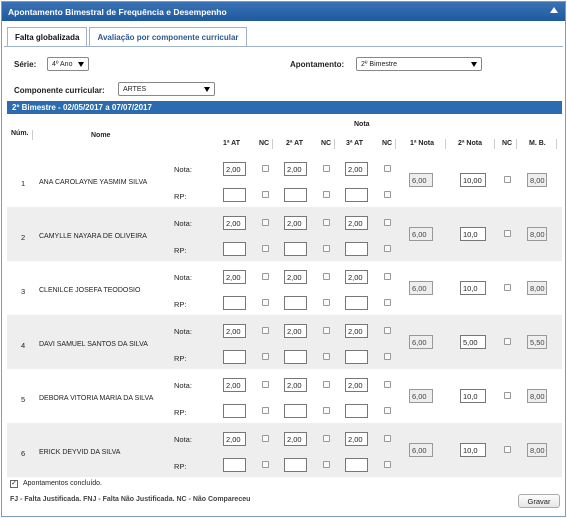 The height and width of the screenshot is (518, 567). What do you see at coordinates (82, 107) in the screenshot?
I see `period-text: 2º Bimestre - 02/05/2017 a 07/07/2017` at bounding box center [82, 107].